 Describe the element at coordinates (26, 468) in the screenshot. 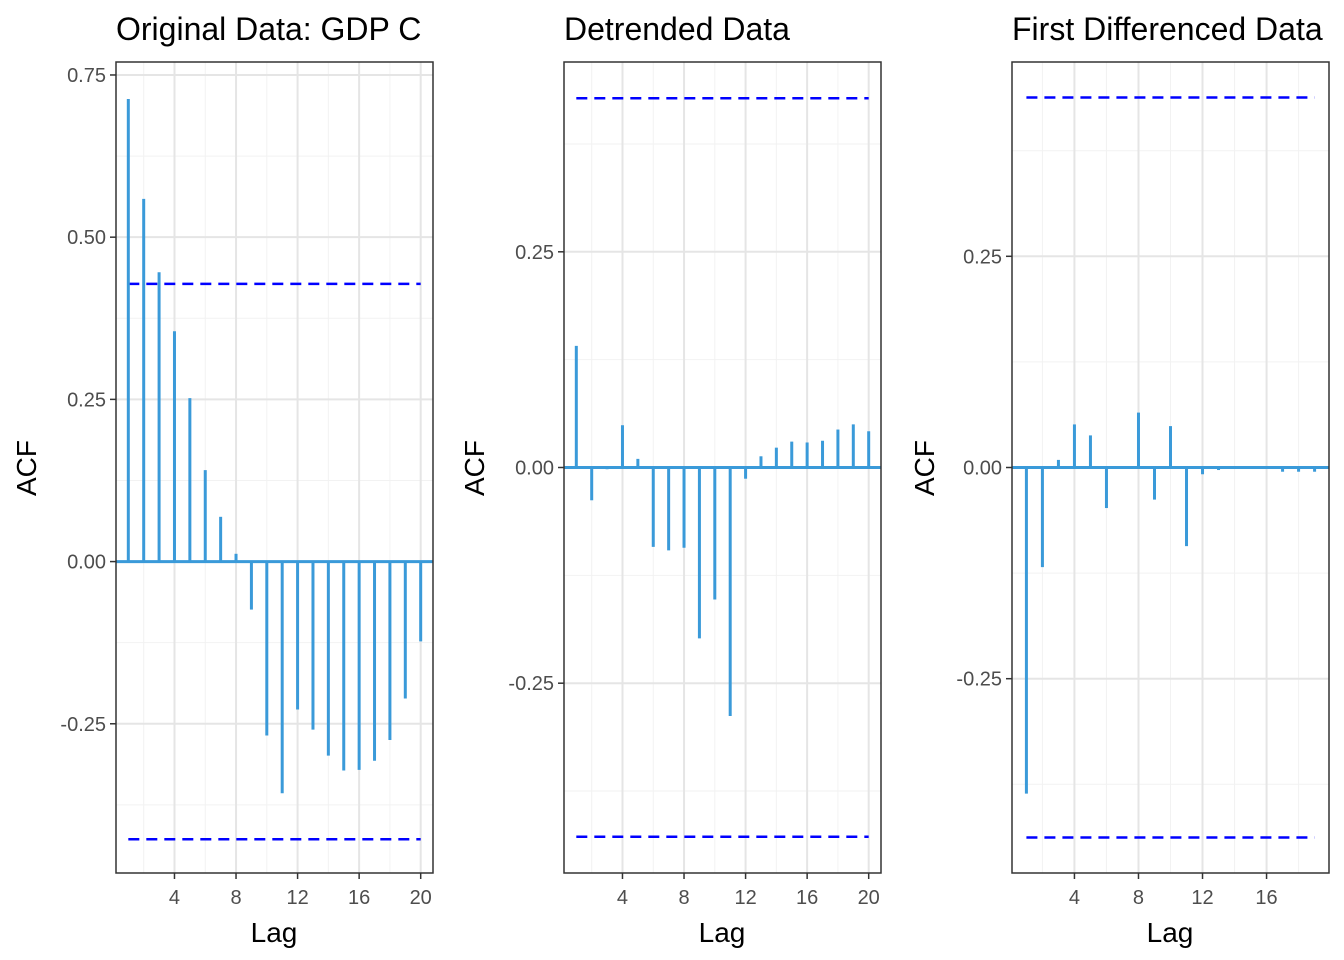

I see `y-axis-title-original: ACF` at that location.